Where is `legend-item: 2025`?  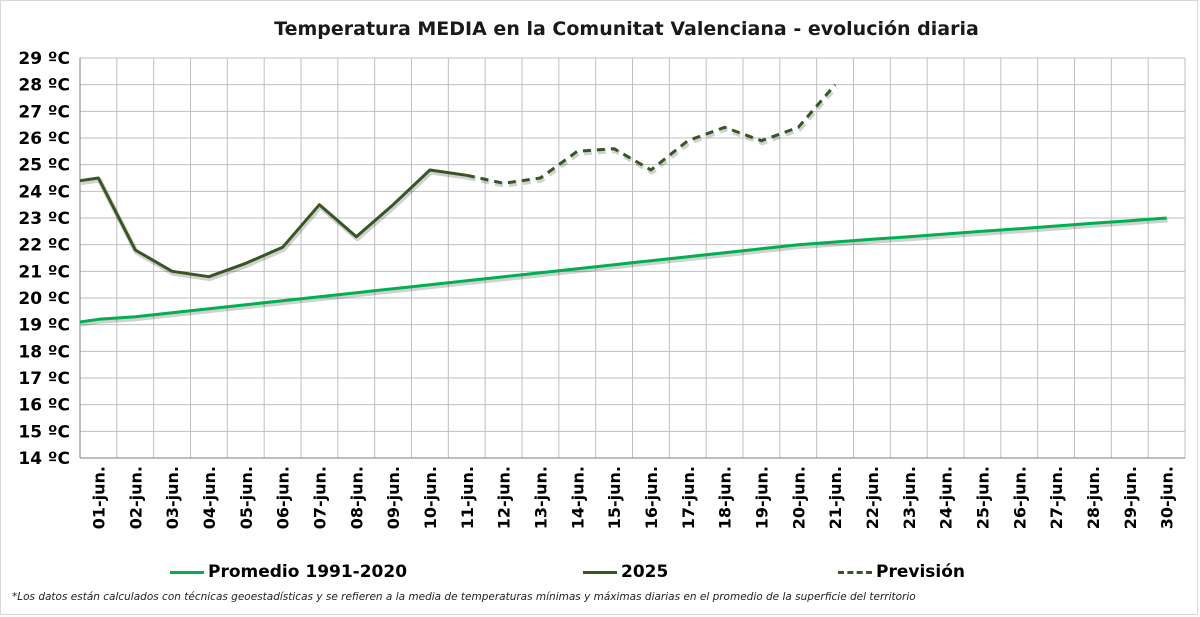 legend-item: 2025 is located at coordinates (625, 572).